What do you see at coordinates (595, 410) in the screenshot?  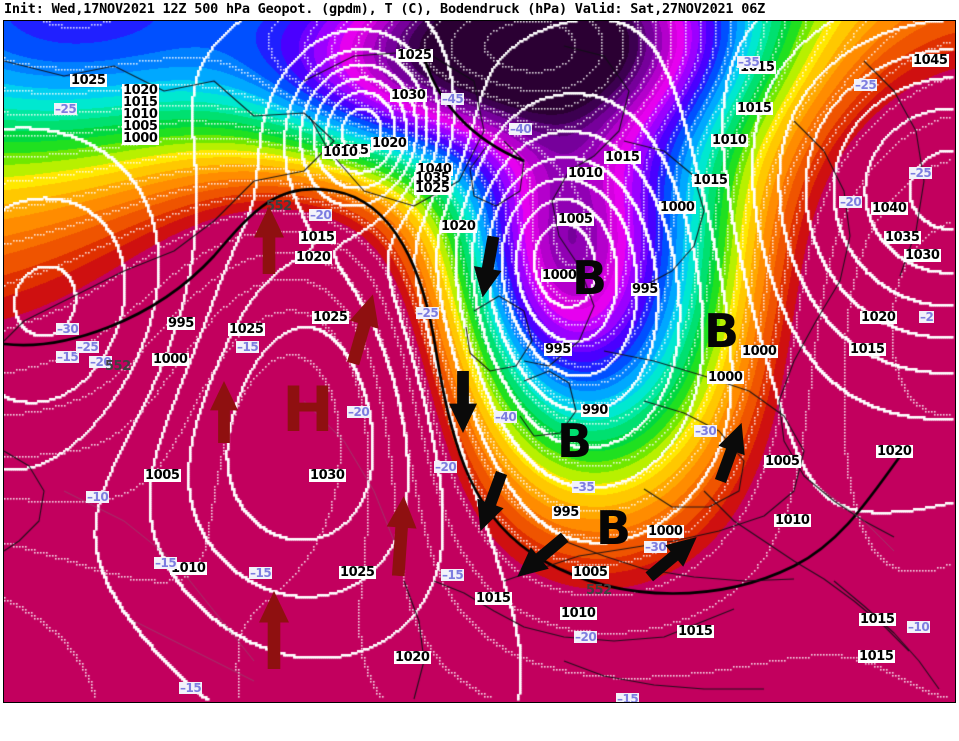 I see `pressure-contour-label: 990` at bounding box center [595, 410].